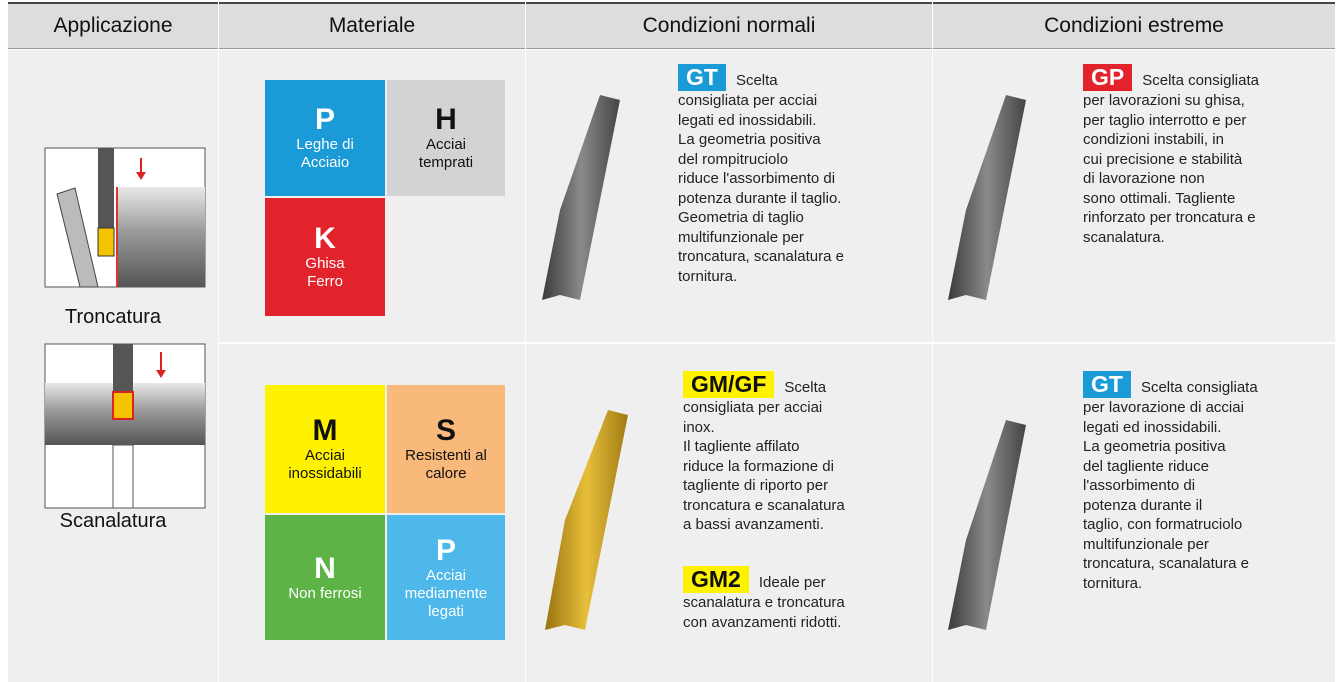 The width and height of the screenshot is (1343, 682). I want to click on material-tile: P Acciai mediamente legati, so click(446, 577).